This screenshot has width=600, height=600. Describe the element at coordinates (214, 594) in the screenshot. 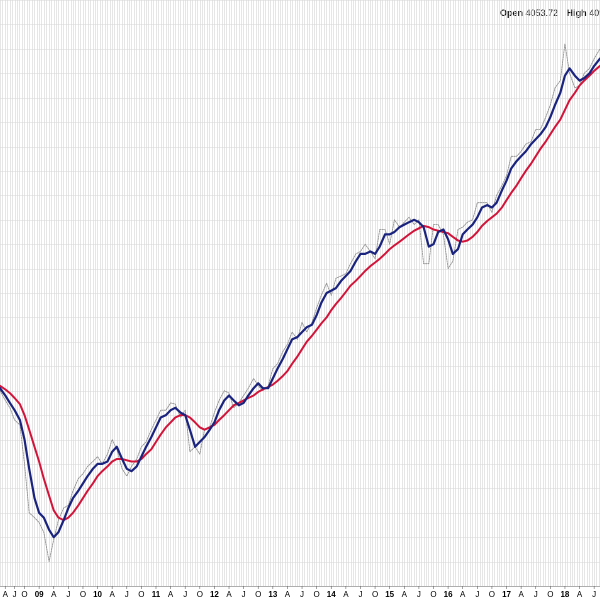

I see `x-tick-label-year: 12` at that location.